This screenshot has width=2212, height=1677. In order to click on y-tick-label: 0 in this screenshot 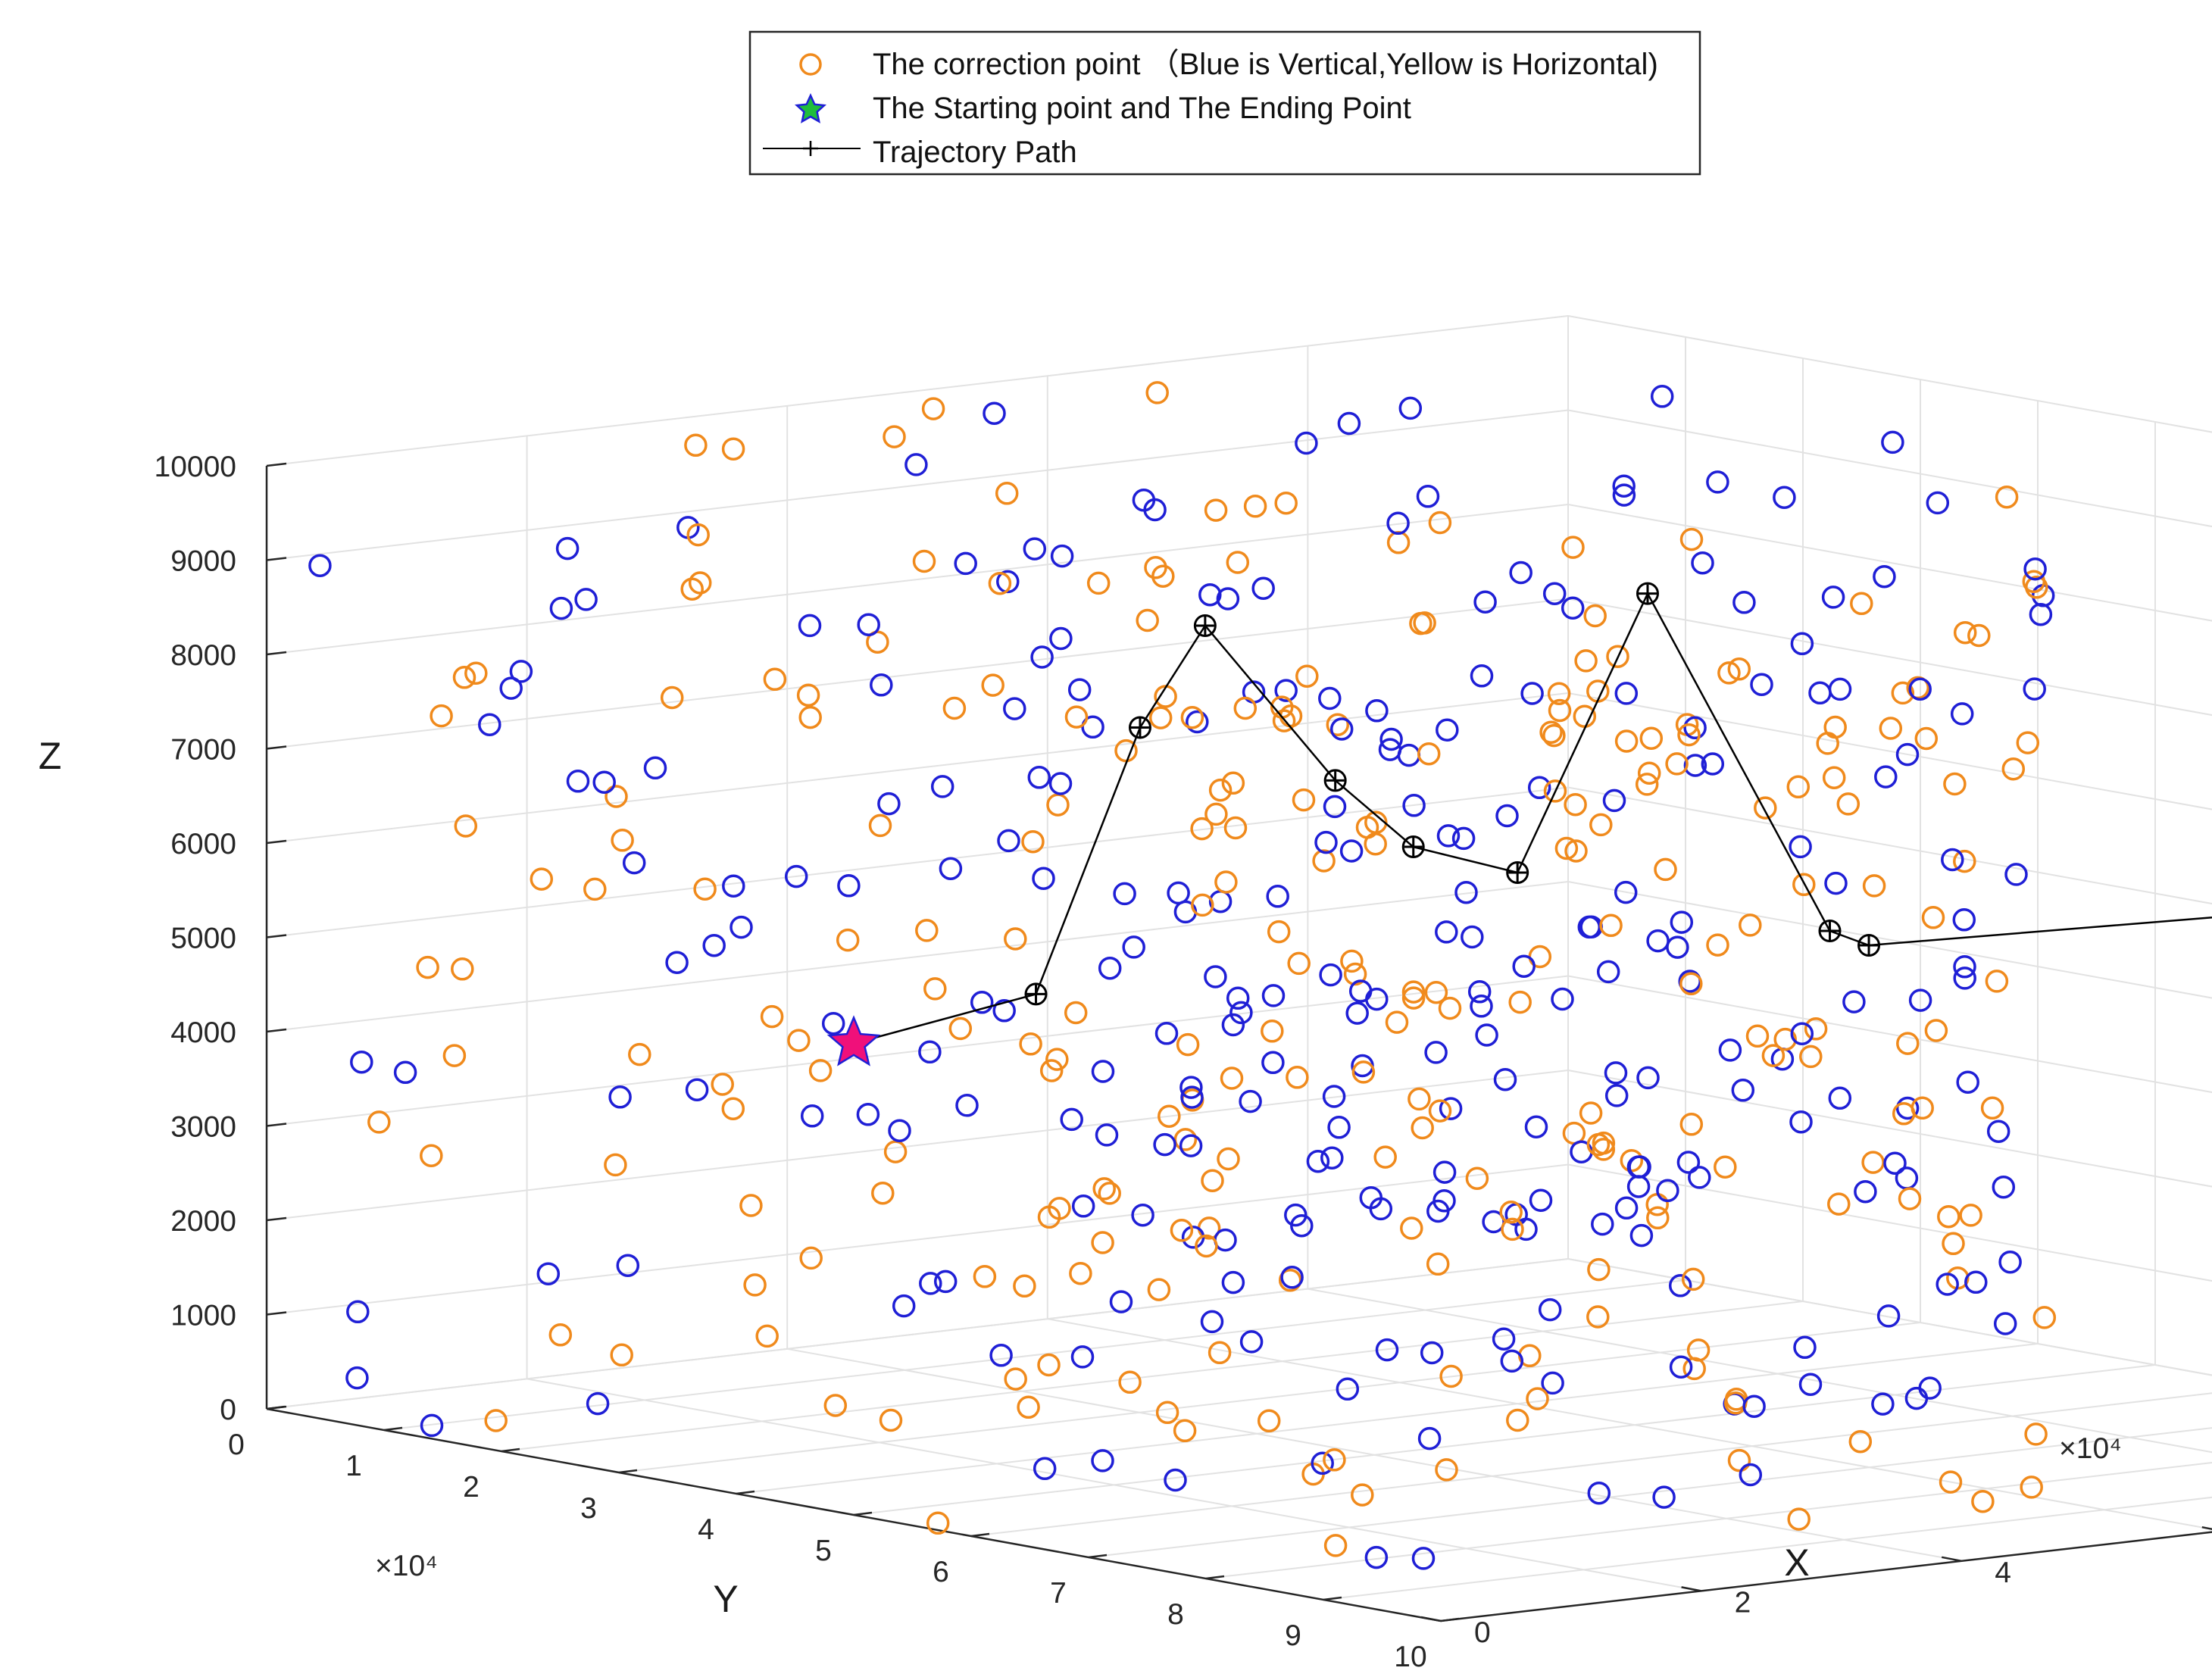, I will do `click(236, 1445)`.